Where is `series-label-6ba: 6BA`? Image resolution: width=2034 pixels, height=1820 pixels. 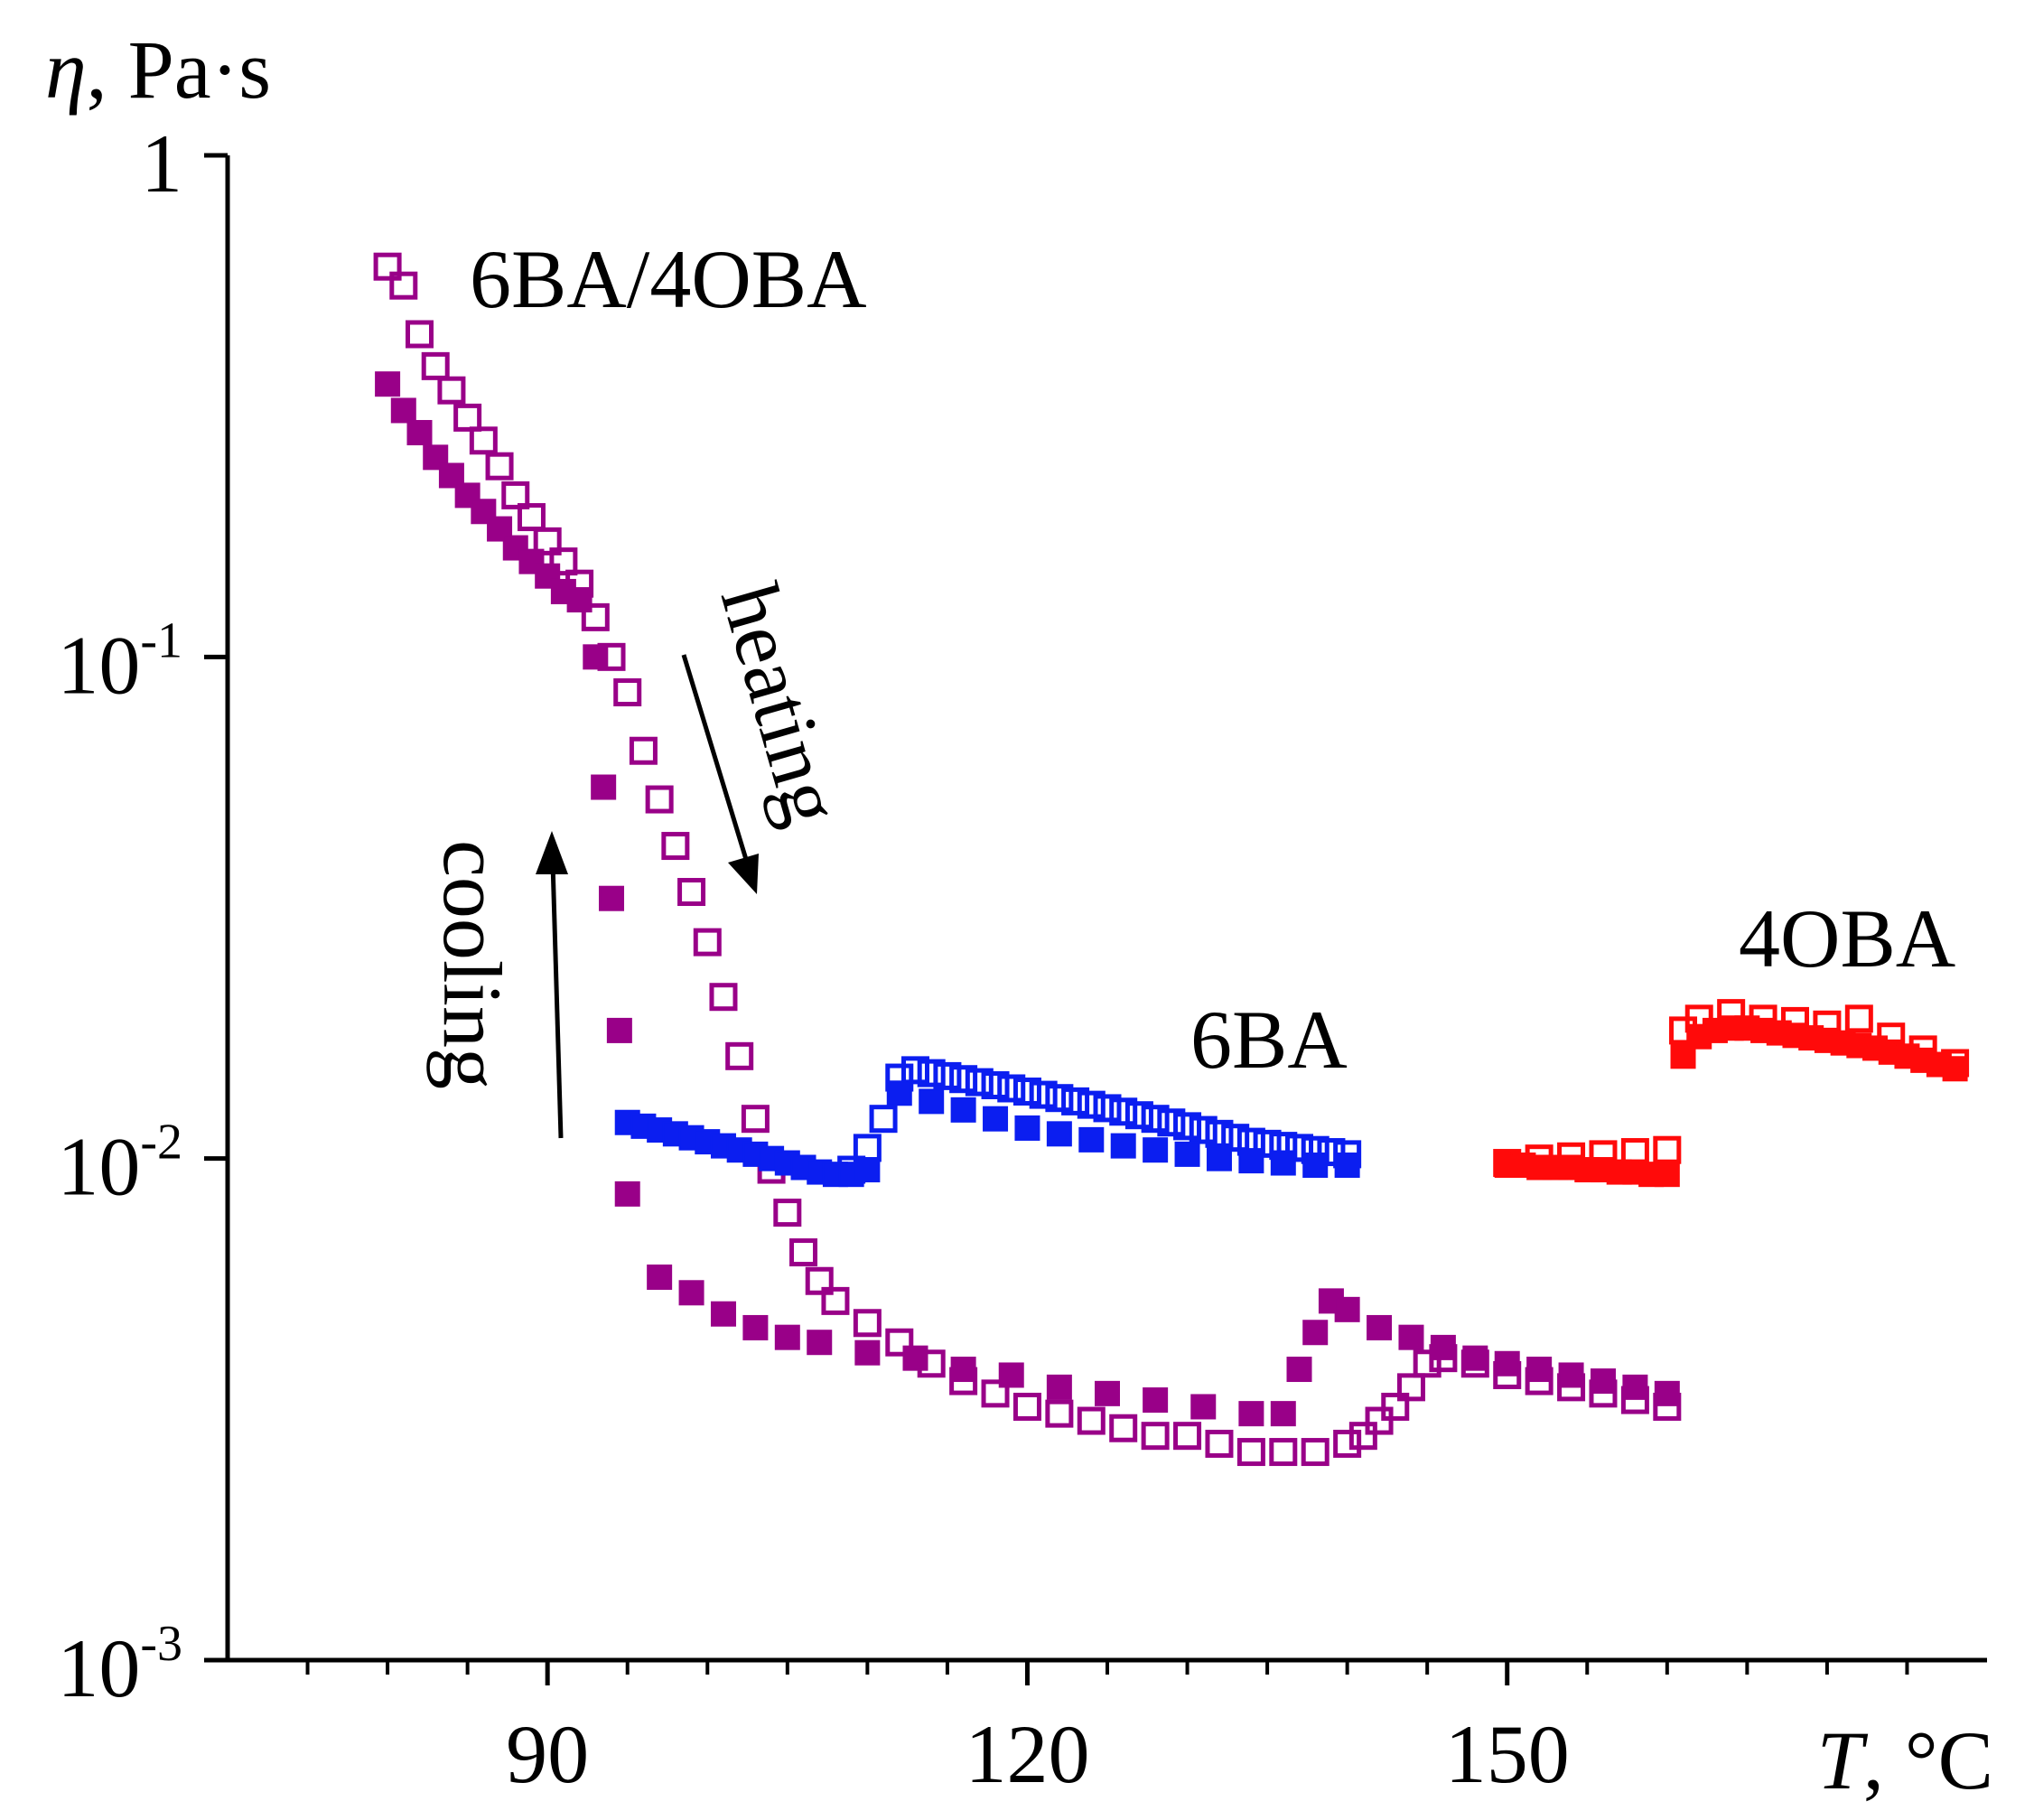
series-label-6ba: 6BA is located at coordinates (1269, 1040).